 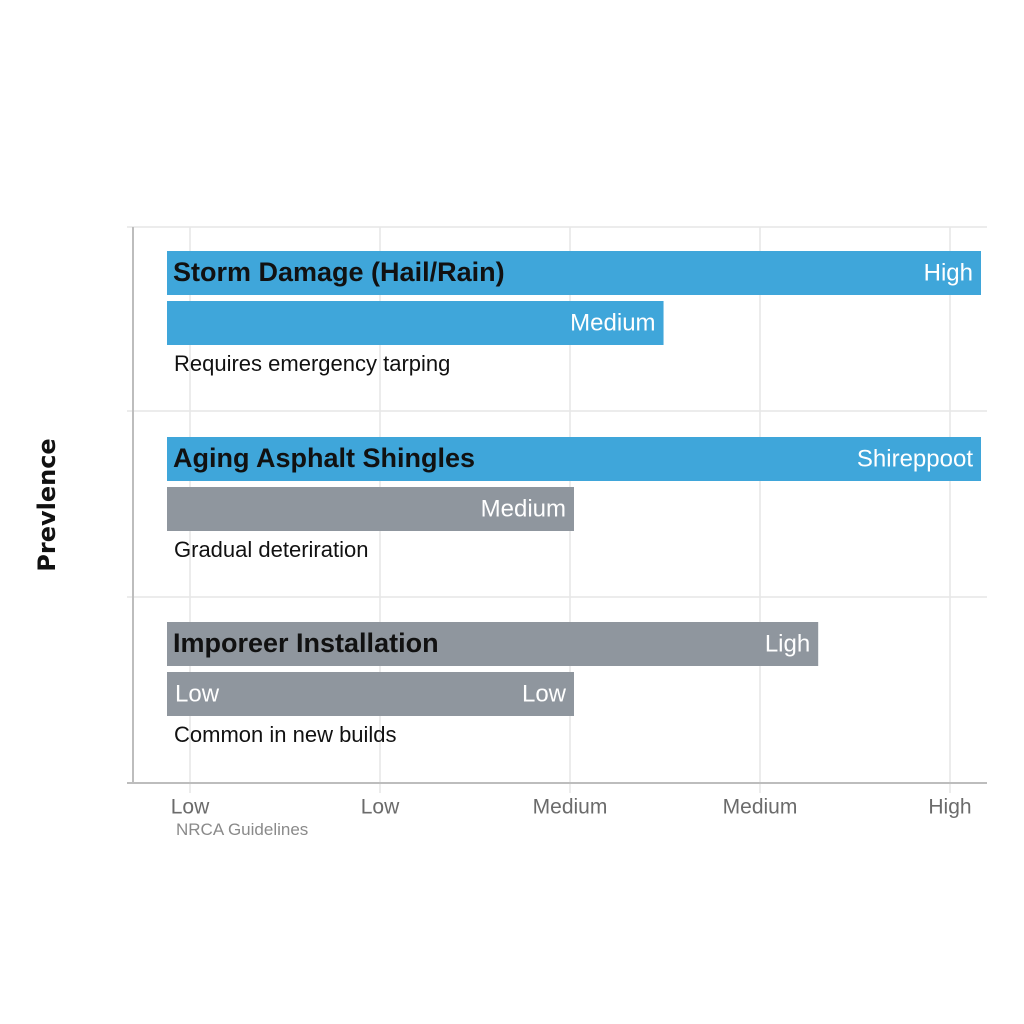 What do you see at coordinates (339, 272) in the screenshot?
I see `category-label: Storm Damage (Hail/Rain)` at bounding box center [339, 272].